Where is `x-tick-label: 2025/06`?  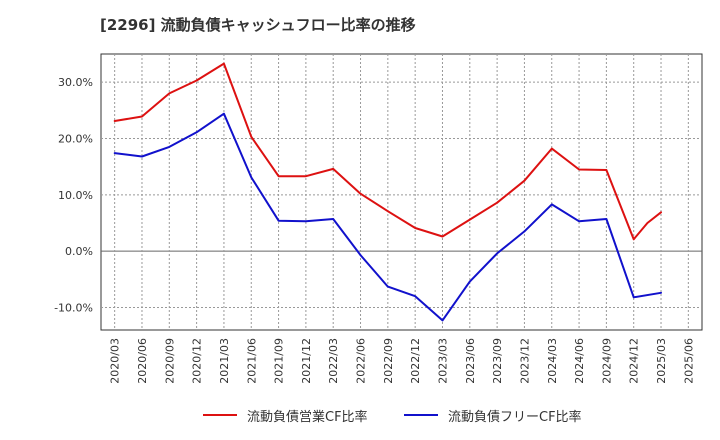 x-tick-label: 2025/06 is located at coordinates (688, 361).